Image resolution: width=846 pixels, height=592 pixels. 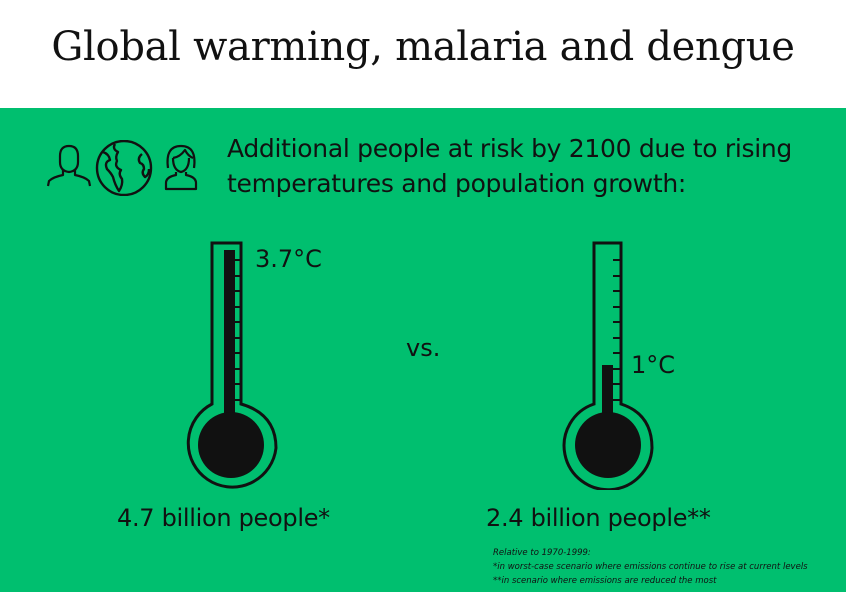 I want to click on man-icon, so click(x=69, y=165).